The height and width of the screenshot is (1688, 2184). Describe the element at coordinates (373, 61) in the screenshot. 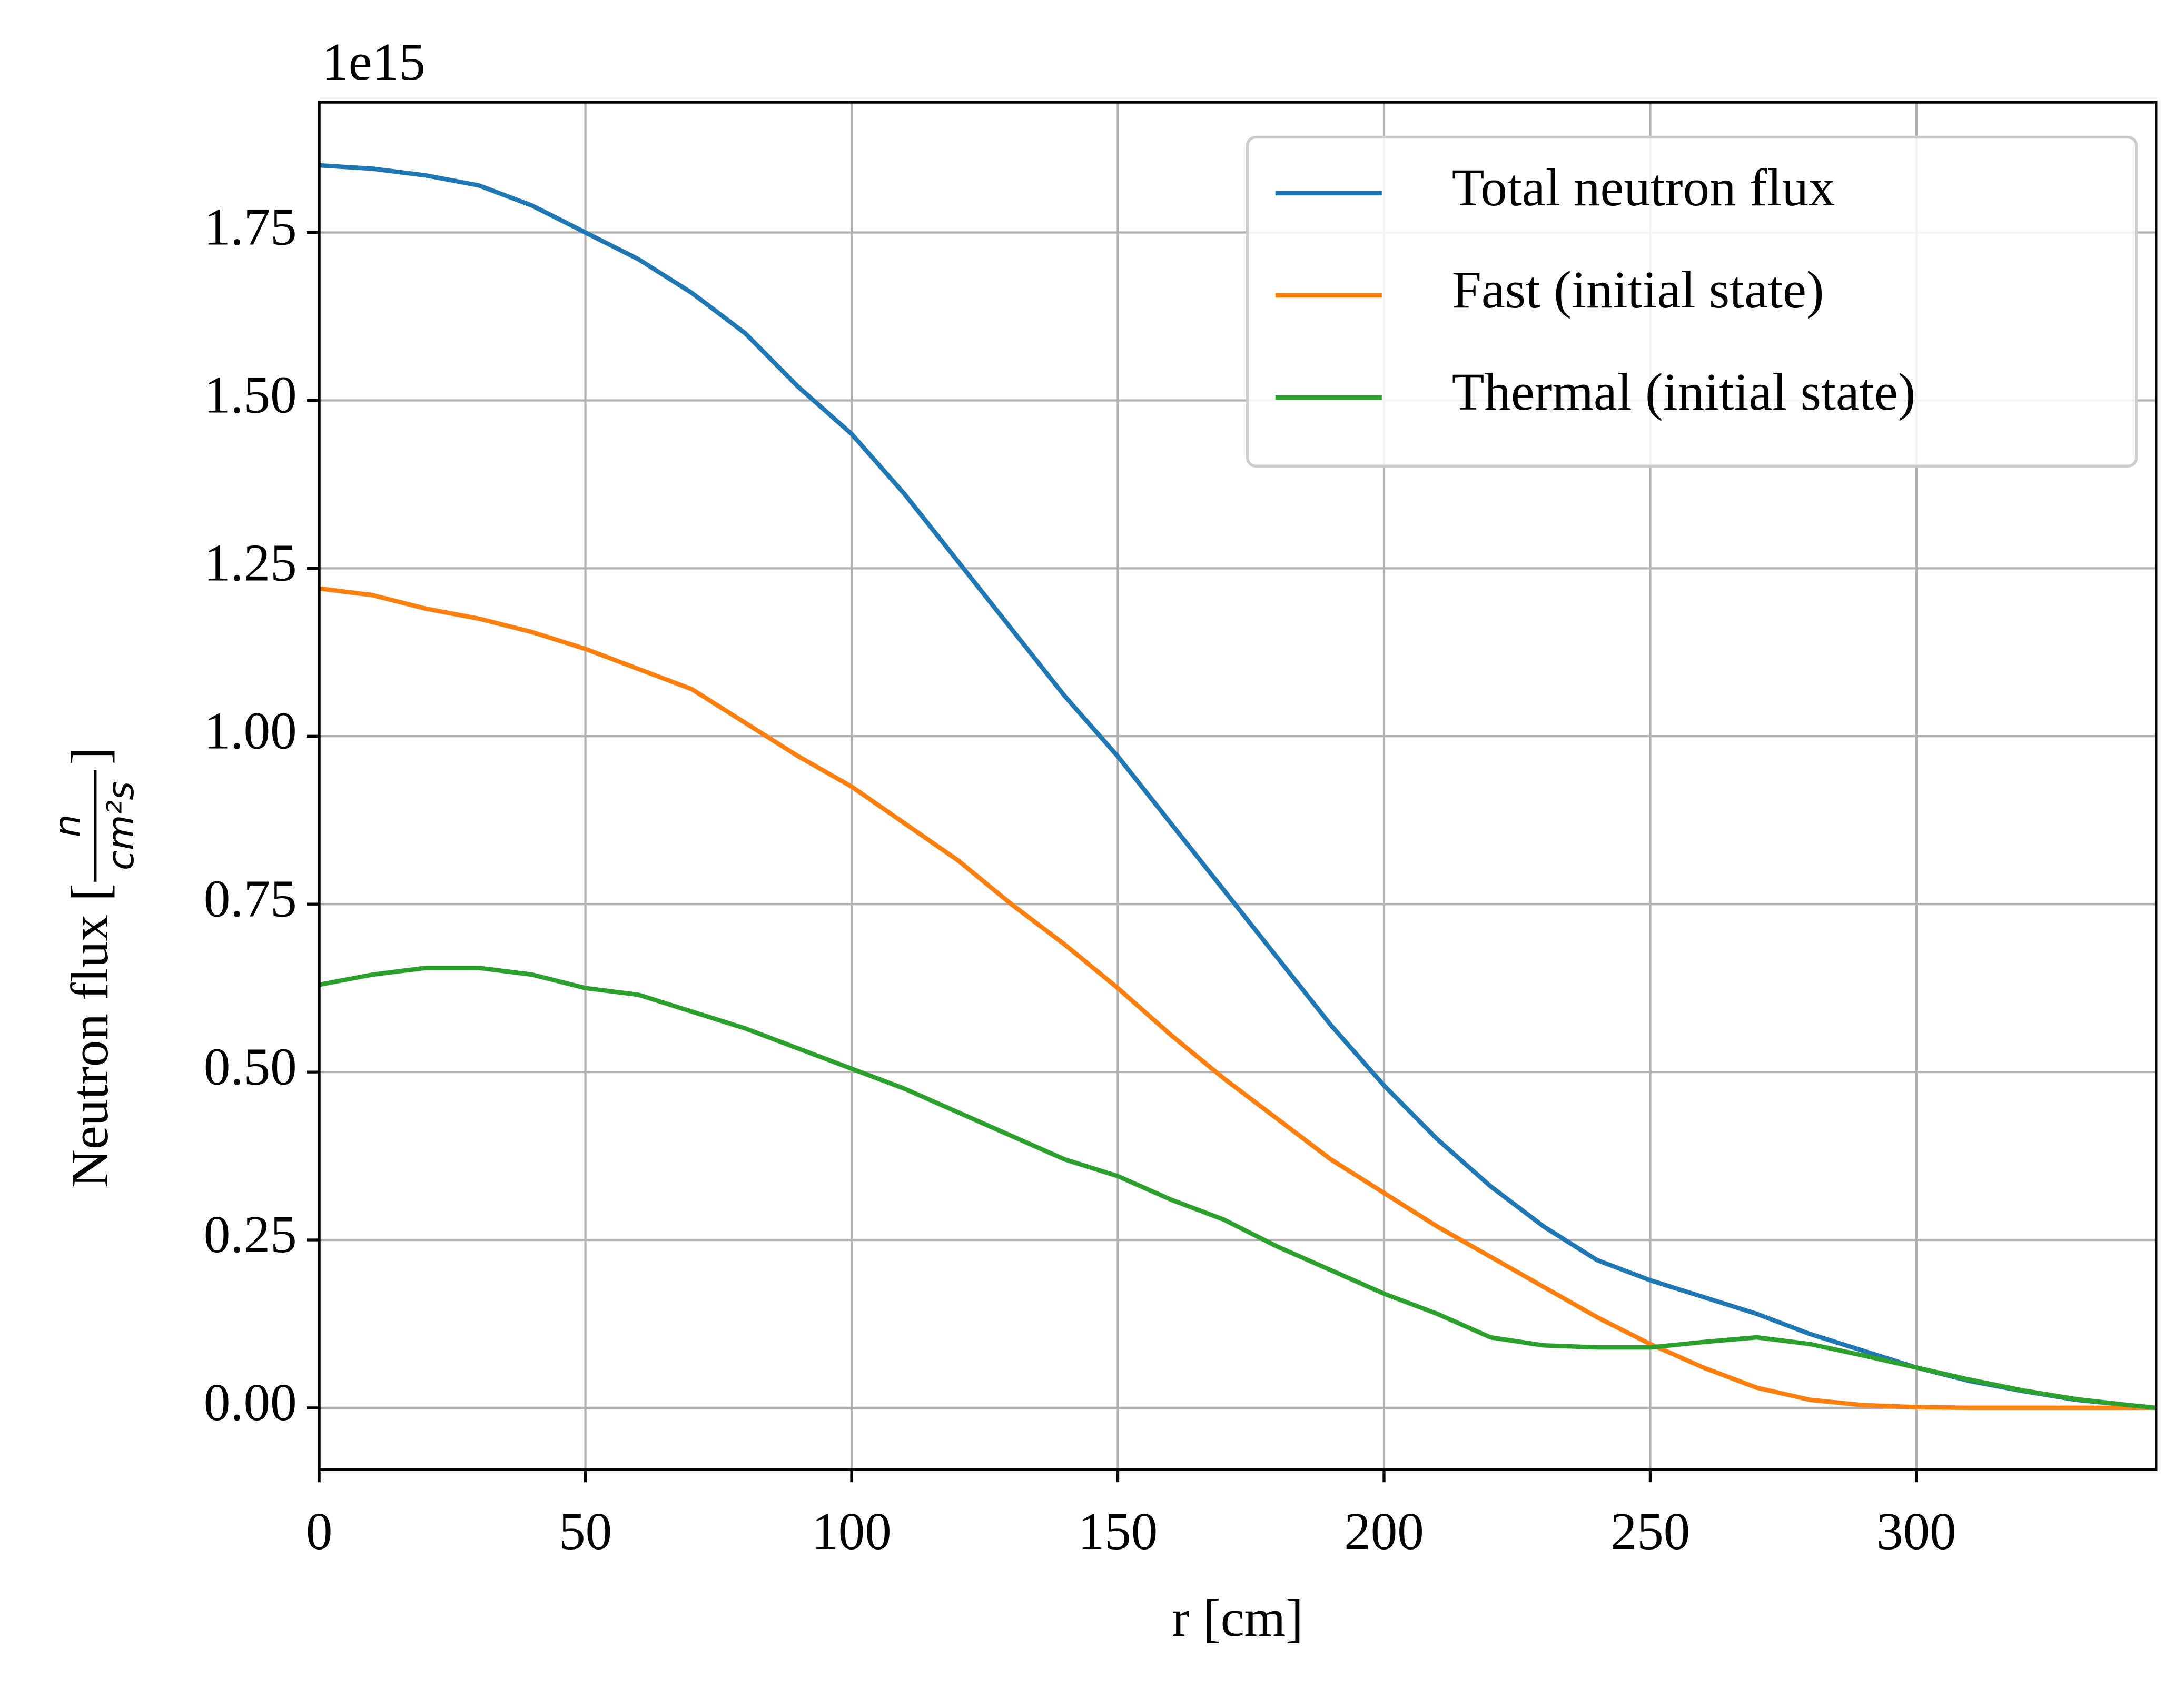

I see `offset-label: 1e15` at that location.